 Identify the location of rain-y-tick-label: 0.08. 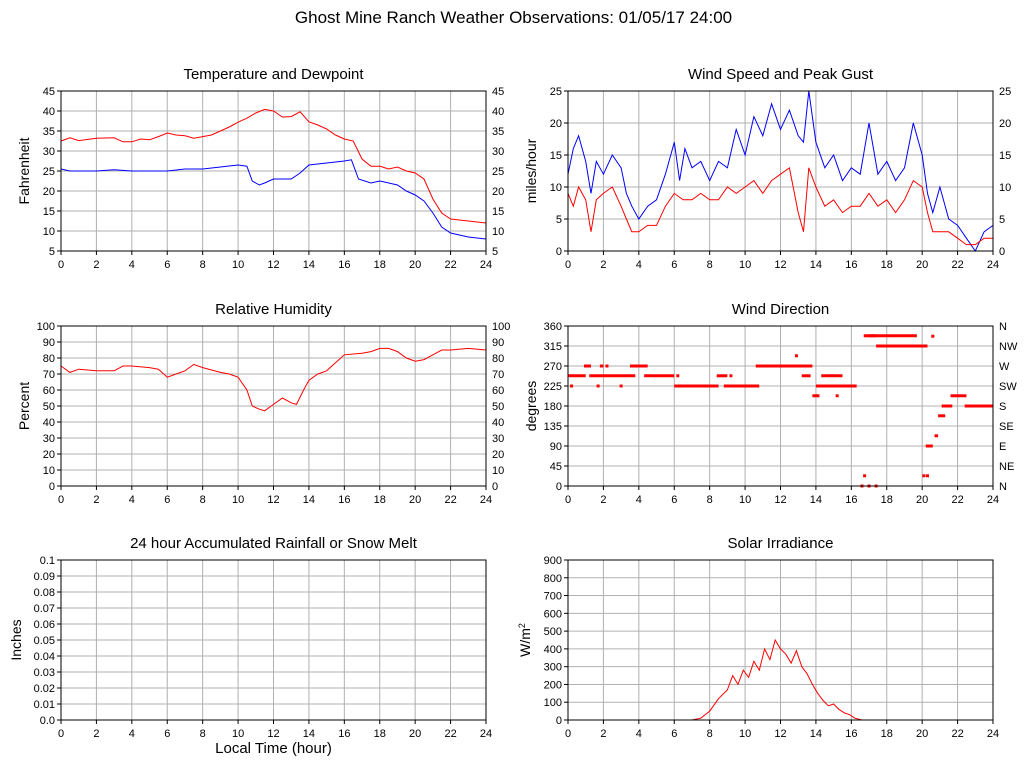
(44, 593).